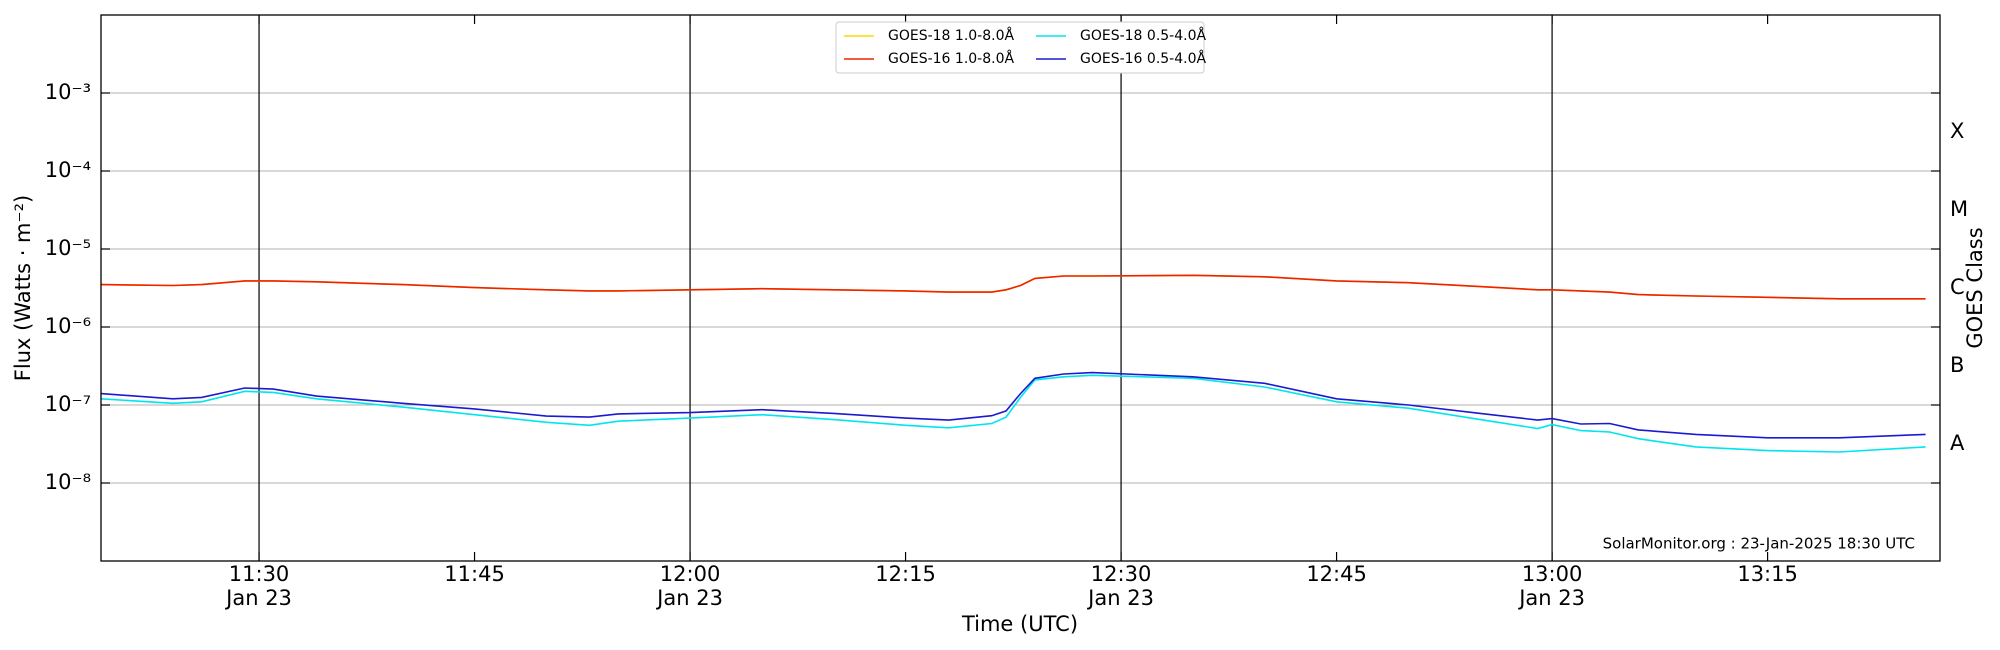  I want to click on legend-label: GOES-18 0.5-4.0Å, so click(1143, 35).